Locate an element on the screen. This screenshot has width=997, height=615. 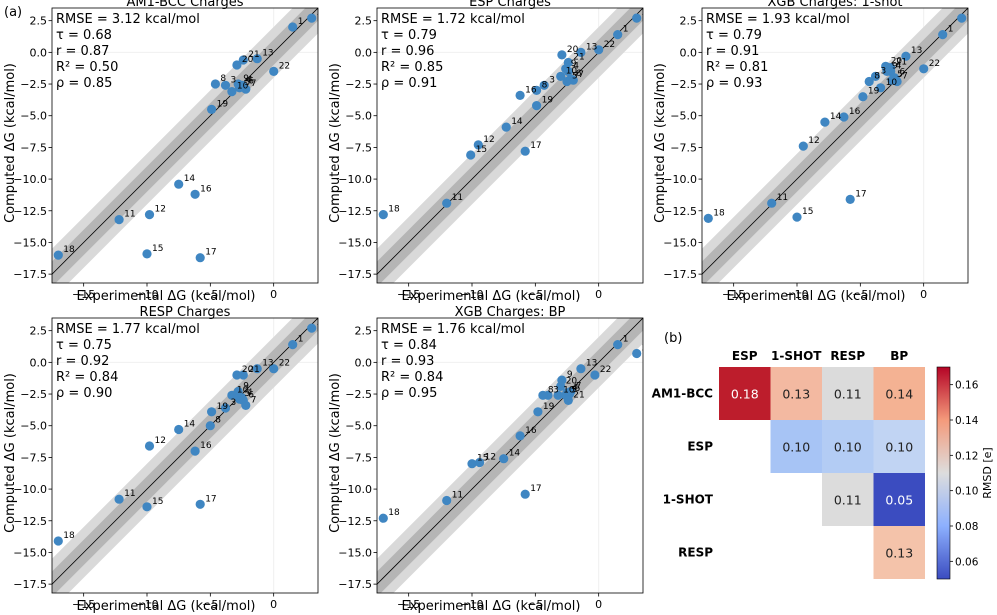
point-label: 2 is located at coordinates (320, 323).